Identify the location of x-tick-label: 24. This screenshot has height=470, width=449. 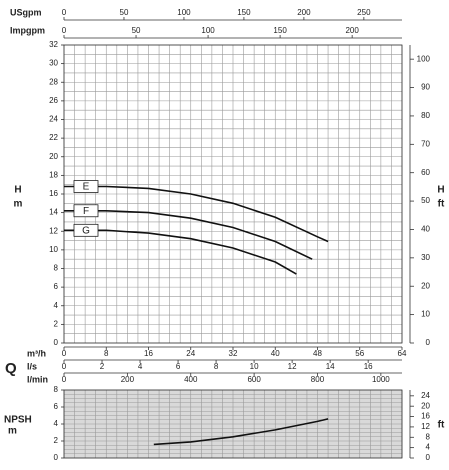
(190, 353).